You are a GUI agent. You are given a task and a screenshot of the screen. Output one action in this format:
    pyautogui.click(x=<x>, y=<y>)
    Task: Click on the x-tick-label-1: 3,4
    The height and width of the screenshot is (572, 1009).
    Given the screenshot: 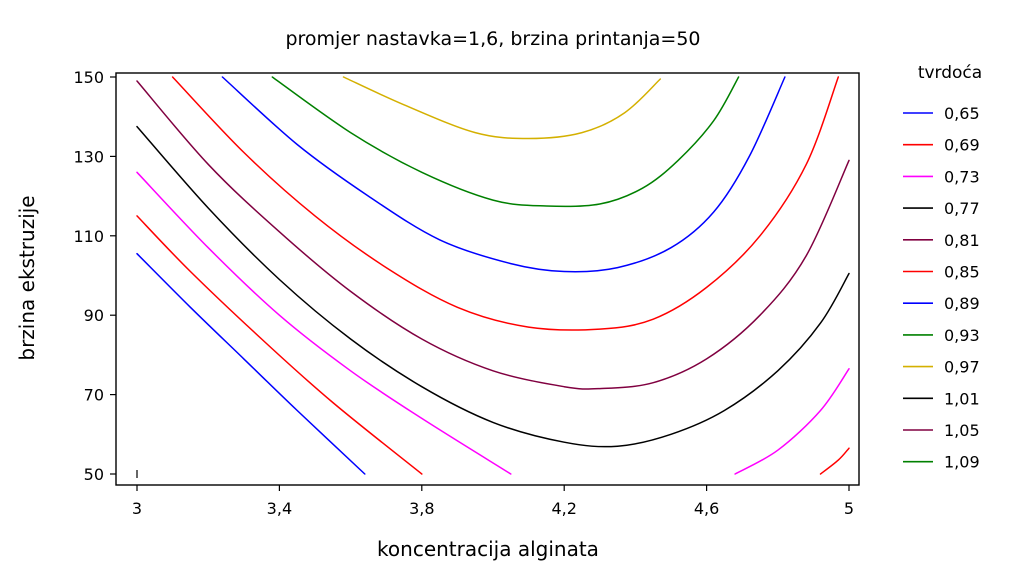 What is the action you would take?
    pyautogui.click(x=279, y=508)
    